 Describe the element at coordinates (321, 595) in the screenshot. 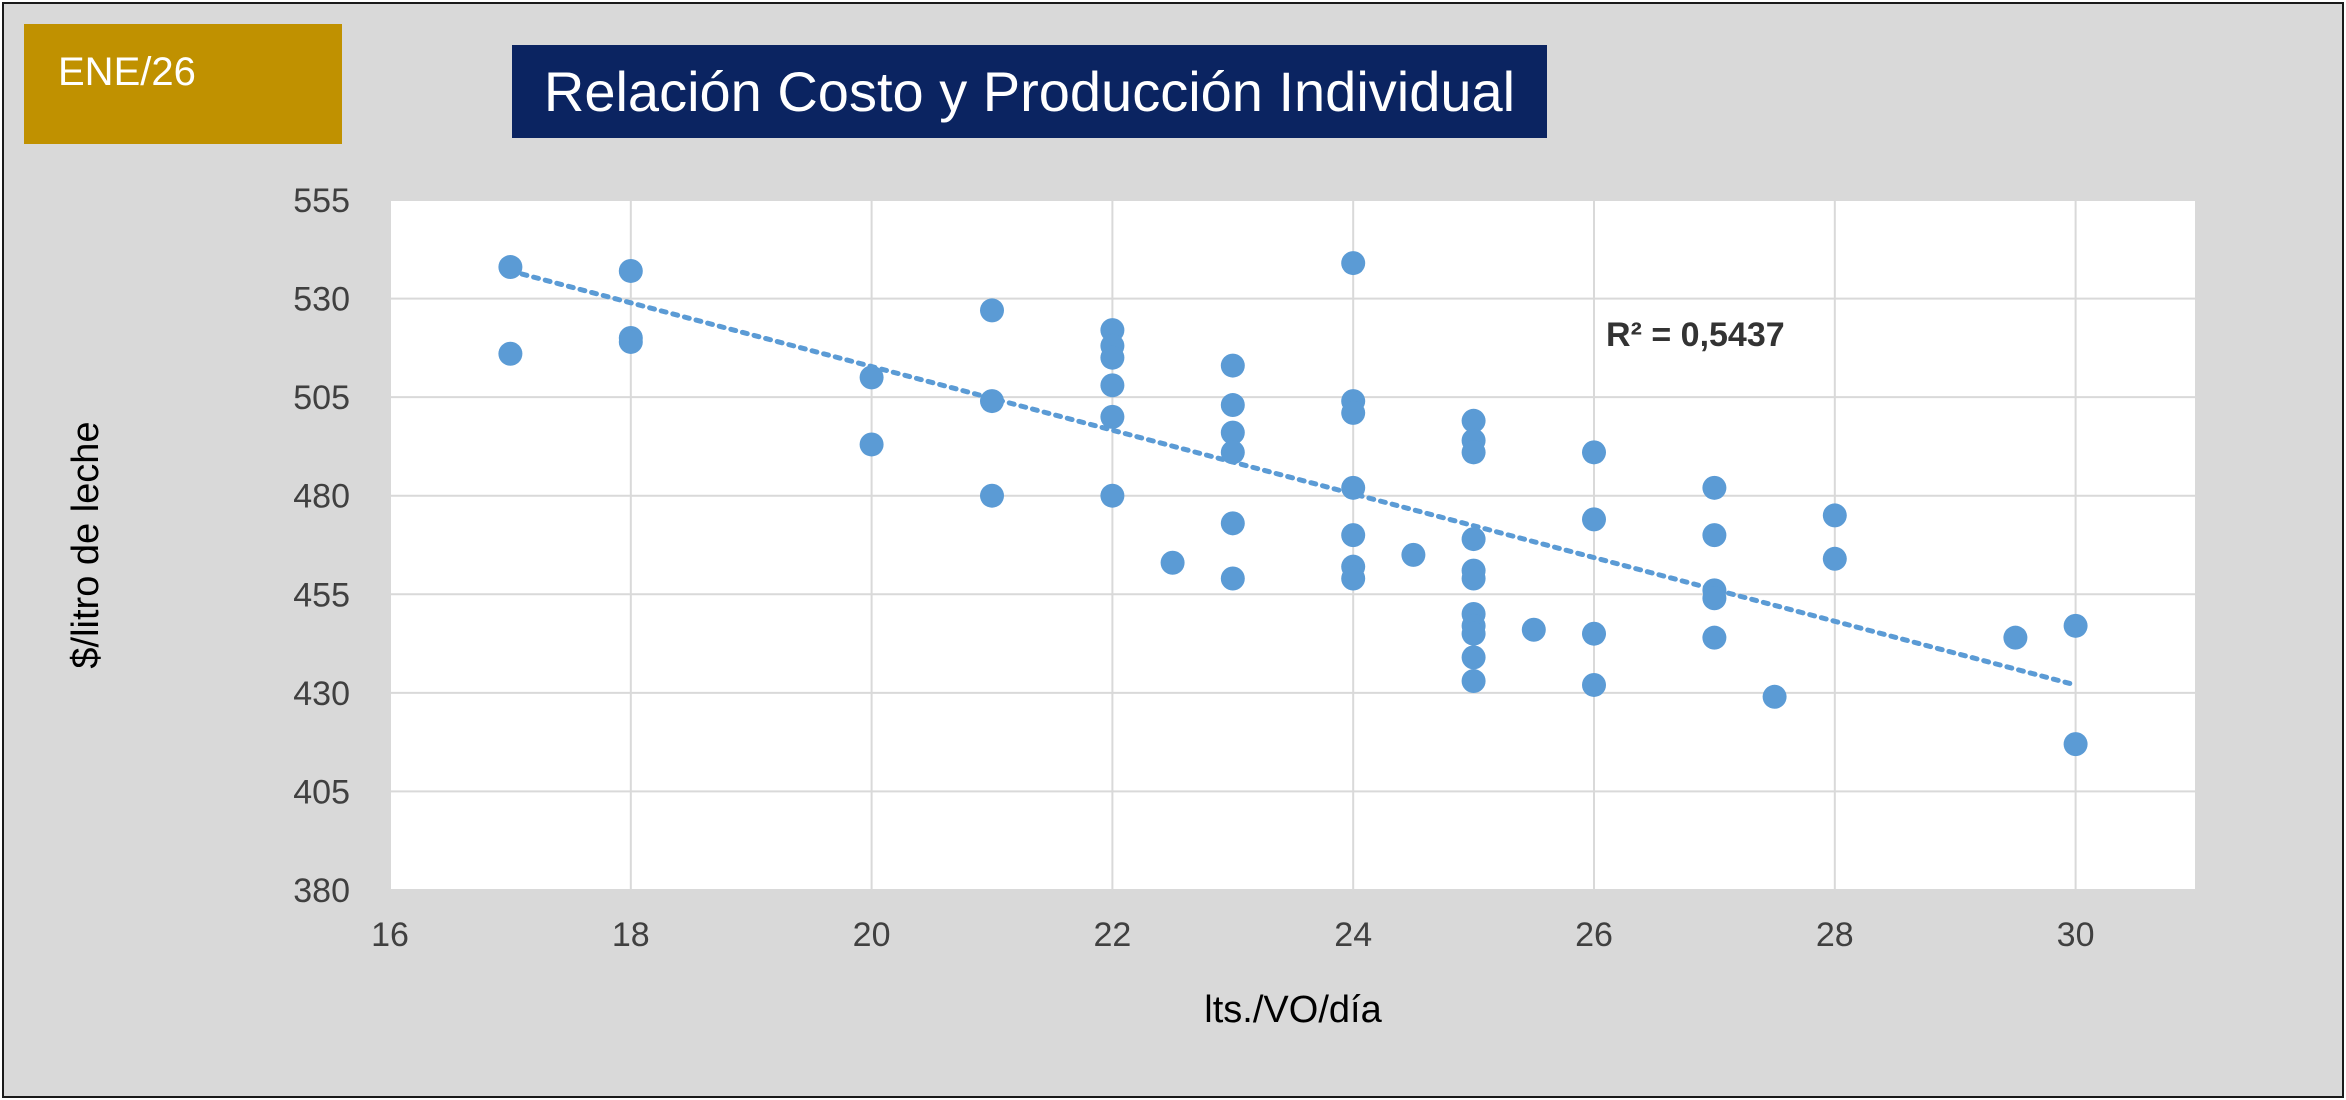

I see `y-tick-label: 455` at that location.